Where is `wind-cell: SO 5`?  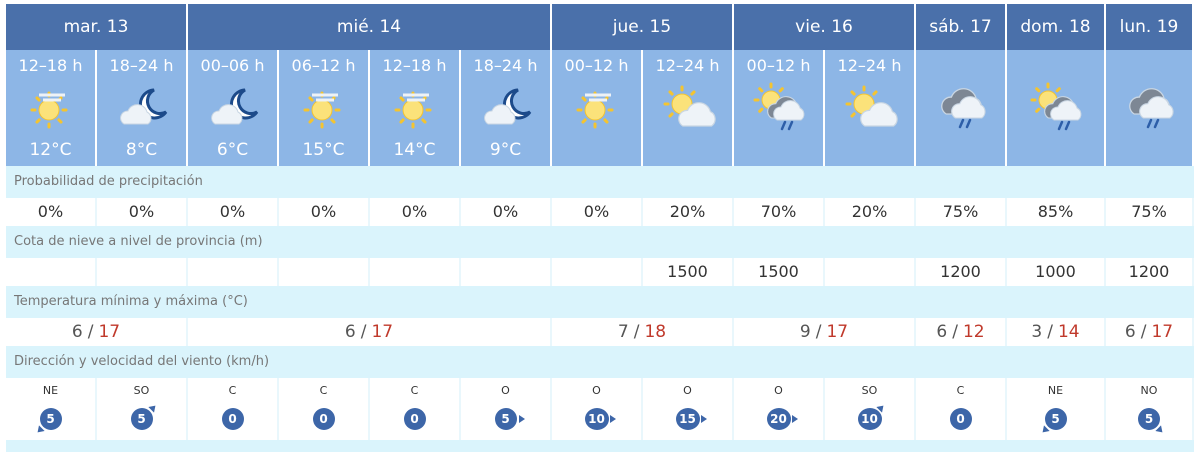 wind-cell: SO 5 is located at coordinates (142, 409).